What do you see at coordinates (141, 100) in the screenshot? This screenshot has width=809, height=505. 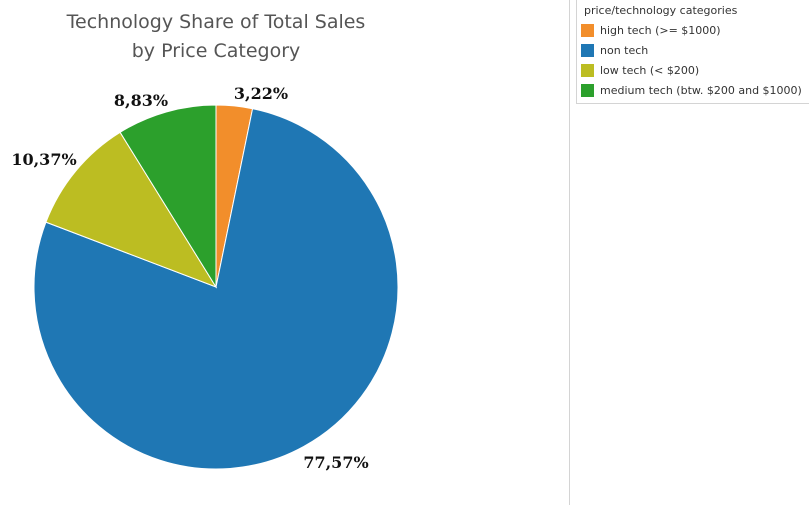 I see `pie-label-medium-tech: 8,83%` at bounding box center [141, 100].